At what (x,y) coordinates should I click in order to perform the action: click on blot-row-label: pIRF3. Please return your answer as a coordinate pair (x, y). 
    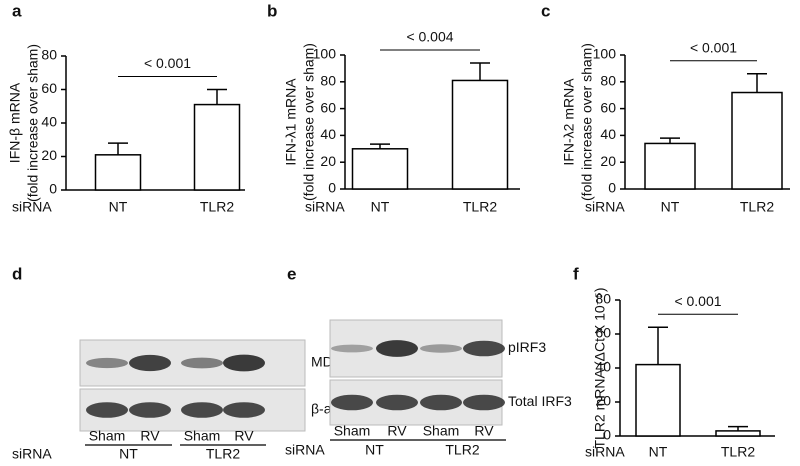
    Looking at the image, I should click on (527, 347).